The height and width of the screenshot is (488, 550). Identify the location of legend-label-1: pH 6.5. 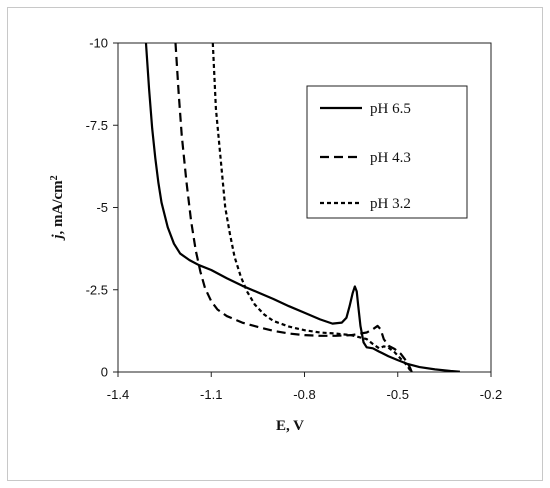
(390, 109).